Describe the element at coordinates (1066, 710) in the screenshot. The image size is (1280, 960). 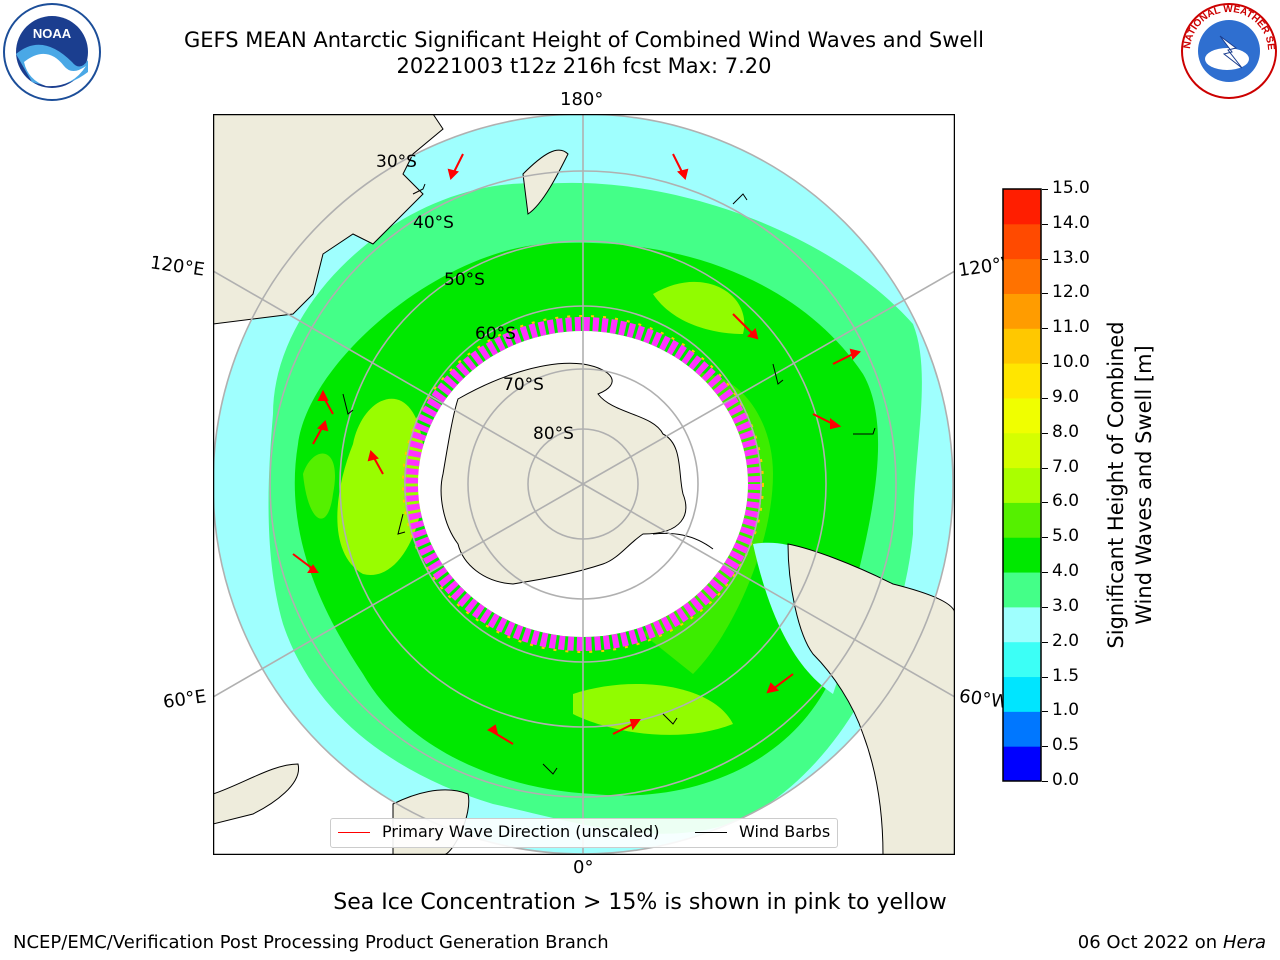
I see `colorbar-tick-label: 1.0` at that location.